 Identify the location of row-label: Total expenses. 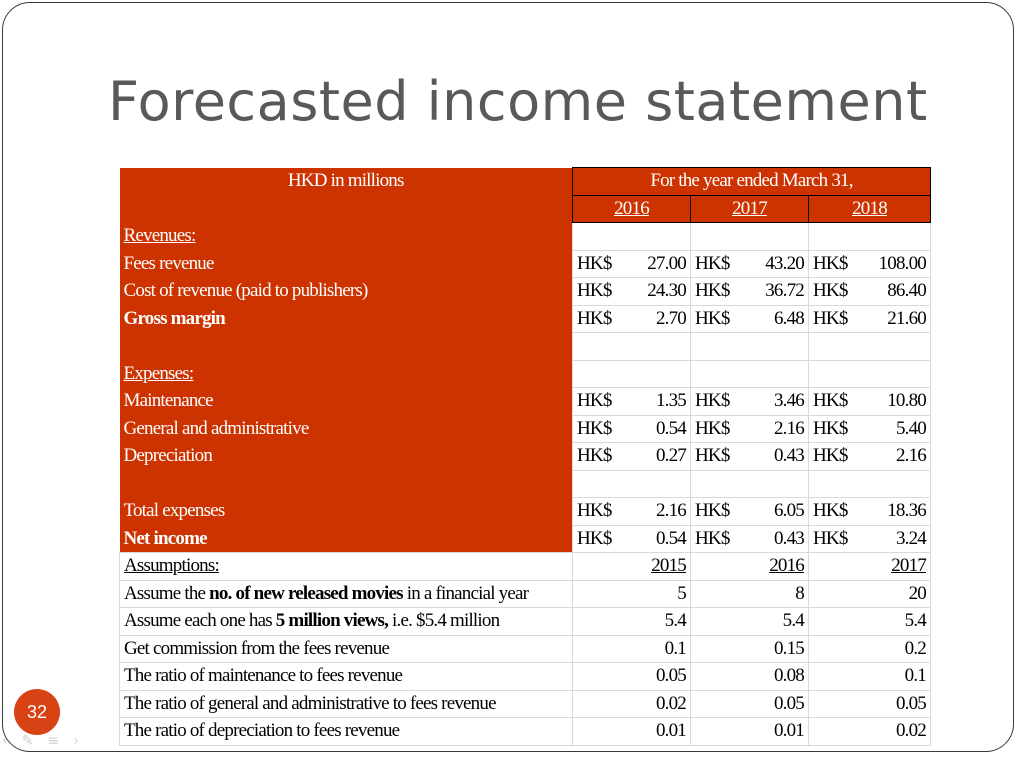
(346, 511).